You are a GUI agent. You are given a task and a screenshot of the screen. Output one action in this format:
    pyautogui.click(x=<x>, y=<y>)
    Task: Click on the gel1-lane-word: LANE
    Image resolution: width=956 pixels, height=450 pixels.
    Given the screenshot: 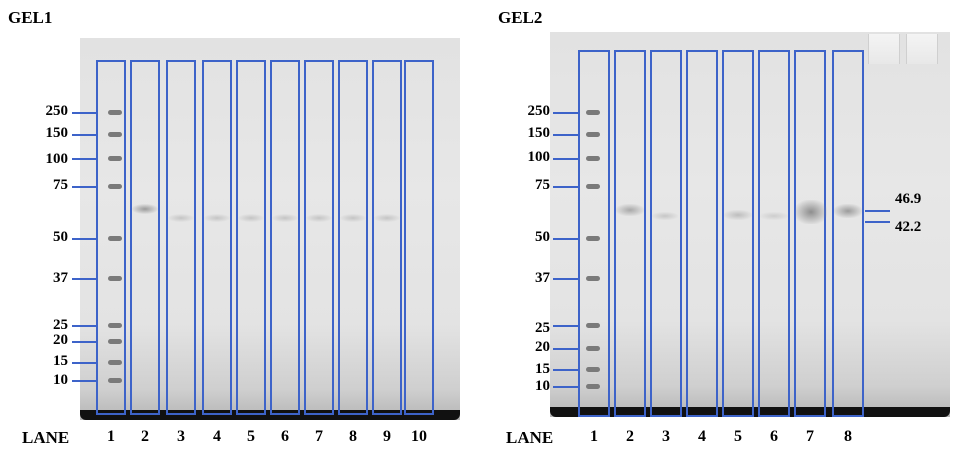 What is the action you would take?
    pyautogui.click(x=46, y=437)
    